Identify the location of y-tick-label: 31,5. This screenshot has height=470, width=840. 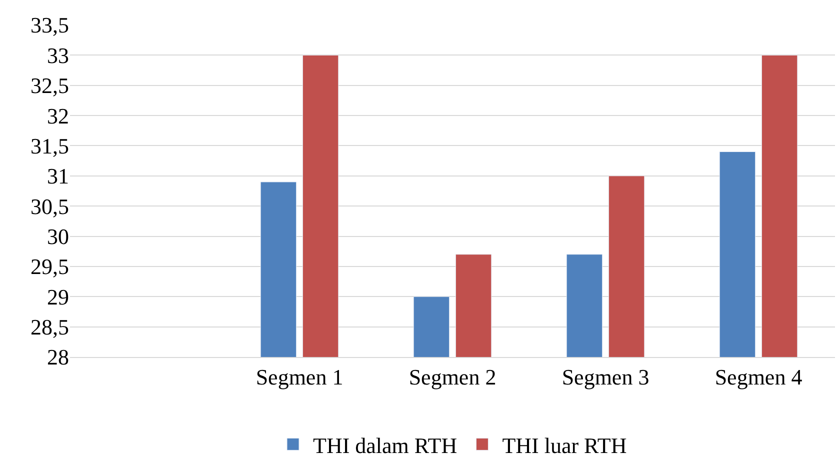
(49, 145).